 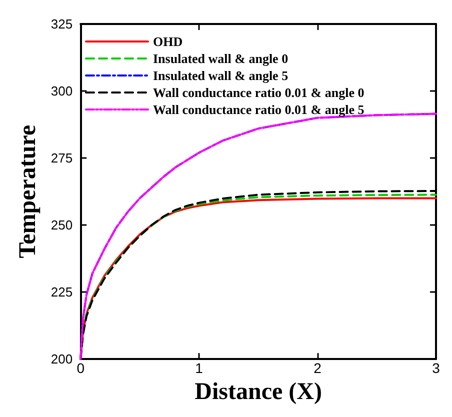 What do you see at coordinates (61, 292) in the screenshot?
I see `y-tick-label: 225` at bounding box center [61, 292].